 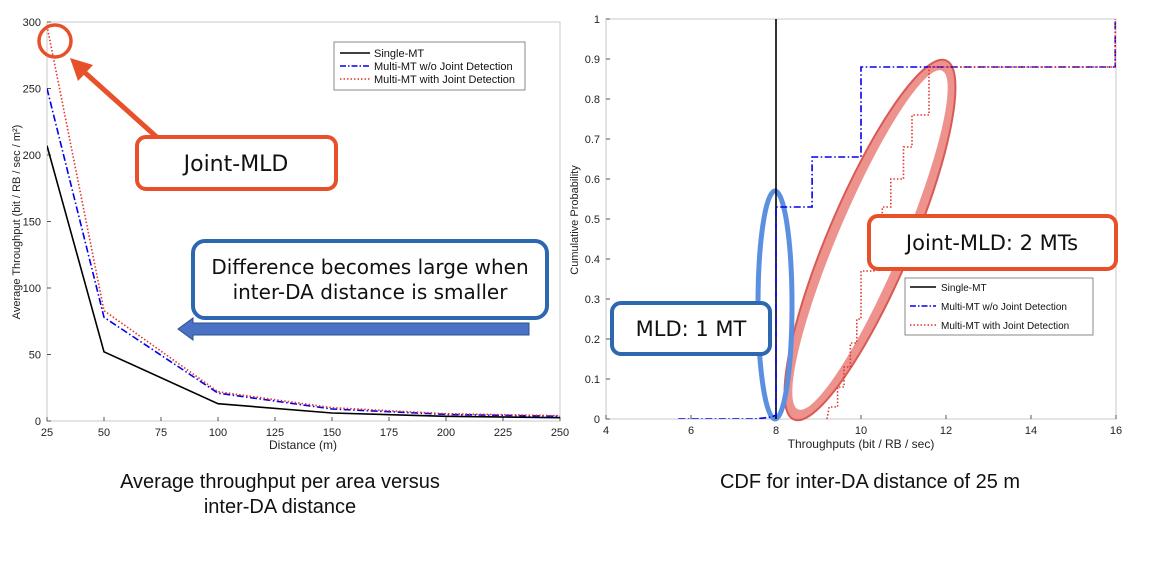 I want to click on right-x-tick-label: 14, so click(x=1031, y=431).